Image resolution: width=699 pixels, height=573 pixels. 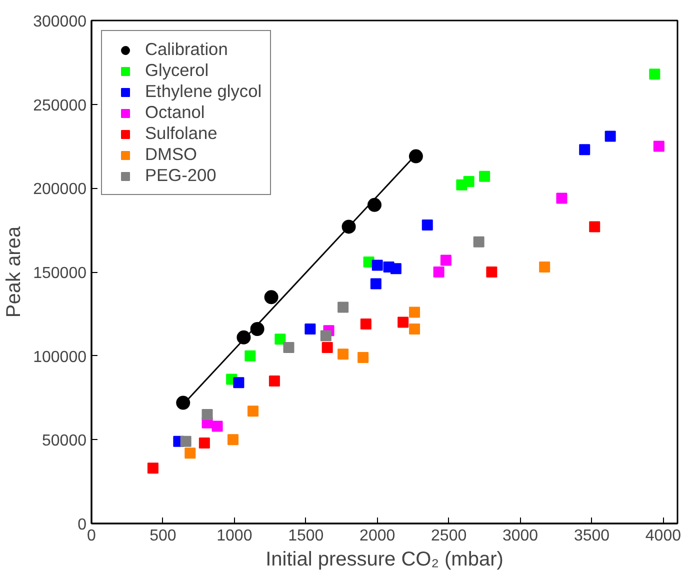 What do you see at coordinates (82, 525) in the screenshot?
I see `y-tick-label: 0` at bounding box center [82, 525].